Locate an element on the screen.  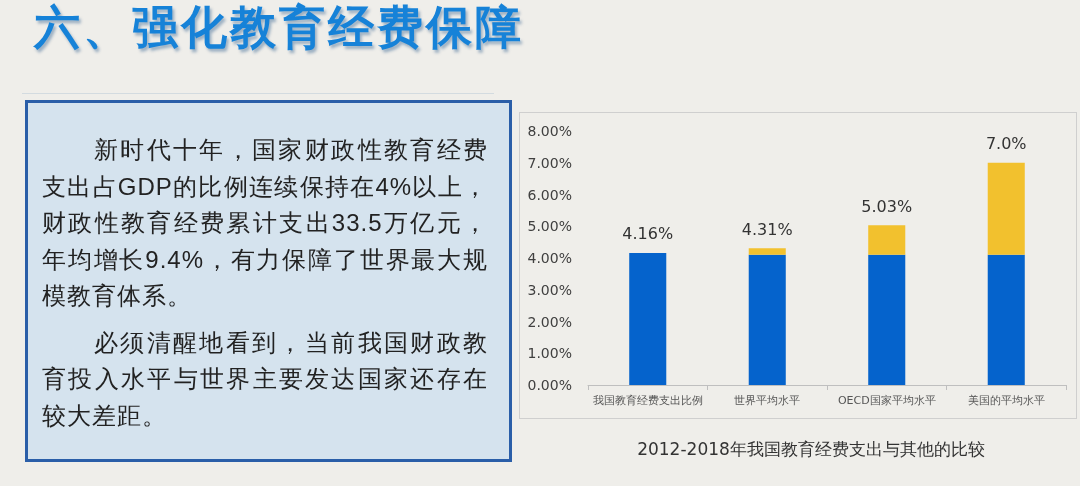
y-tick-label: 6.00% is located at coordinates (549, 194).